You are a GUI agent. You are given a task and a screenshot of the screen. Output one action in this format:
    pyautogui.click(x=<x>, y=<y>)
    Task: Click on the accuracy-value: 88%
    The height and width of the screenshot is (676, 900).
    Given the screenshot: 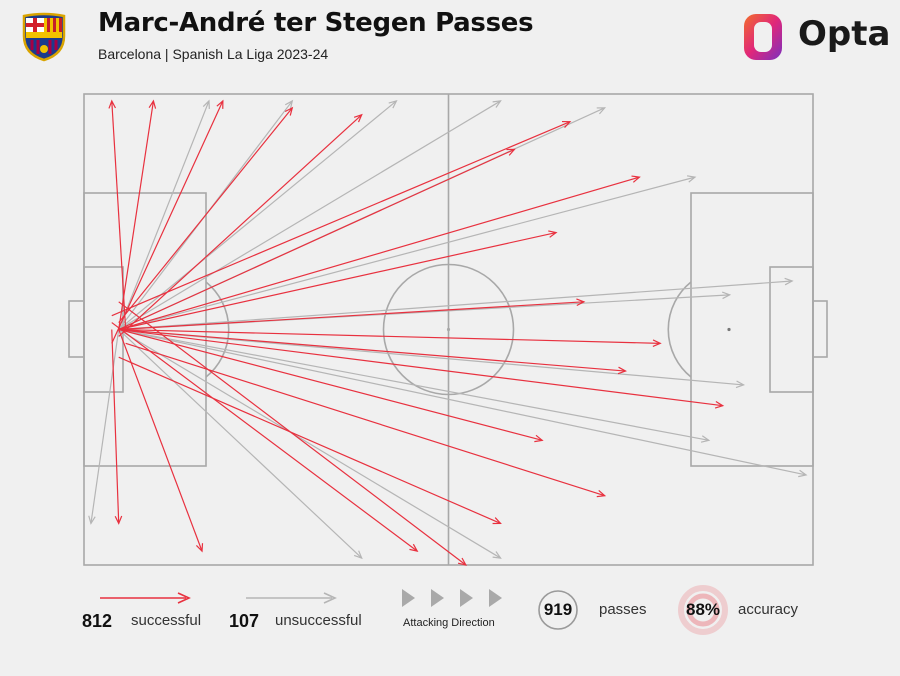 What is the action you would take?
    pyautogui.click(x=703, y=609)
    